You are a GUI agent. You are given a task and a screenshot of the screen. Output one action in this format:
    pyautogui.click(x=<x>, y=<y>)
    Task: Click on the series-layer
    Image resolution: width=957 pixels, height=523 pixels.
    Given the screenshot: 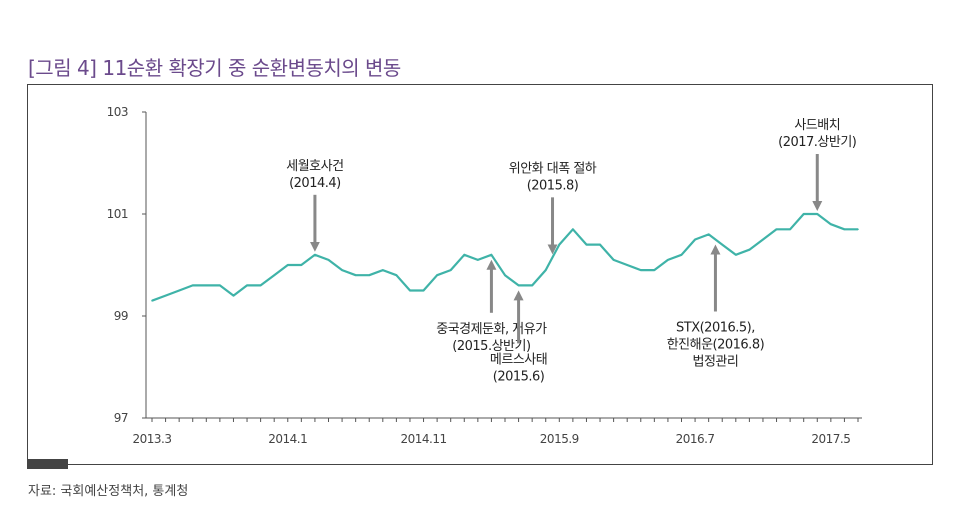 What is the action you would take?
    pyautogui.click(x=505, y=257)
    